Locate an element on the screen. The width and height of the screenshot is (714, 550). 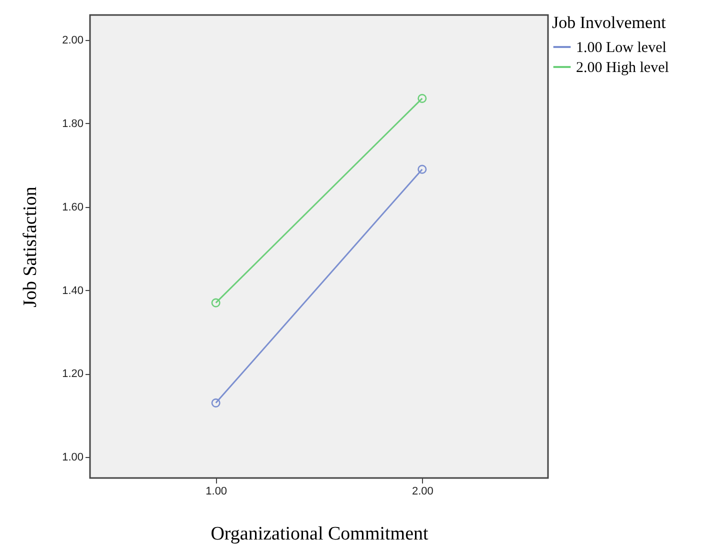
y-axis-title: Job Satisfaction is located at coordinates (31, 247).